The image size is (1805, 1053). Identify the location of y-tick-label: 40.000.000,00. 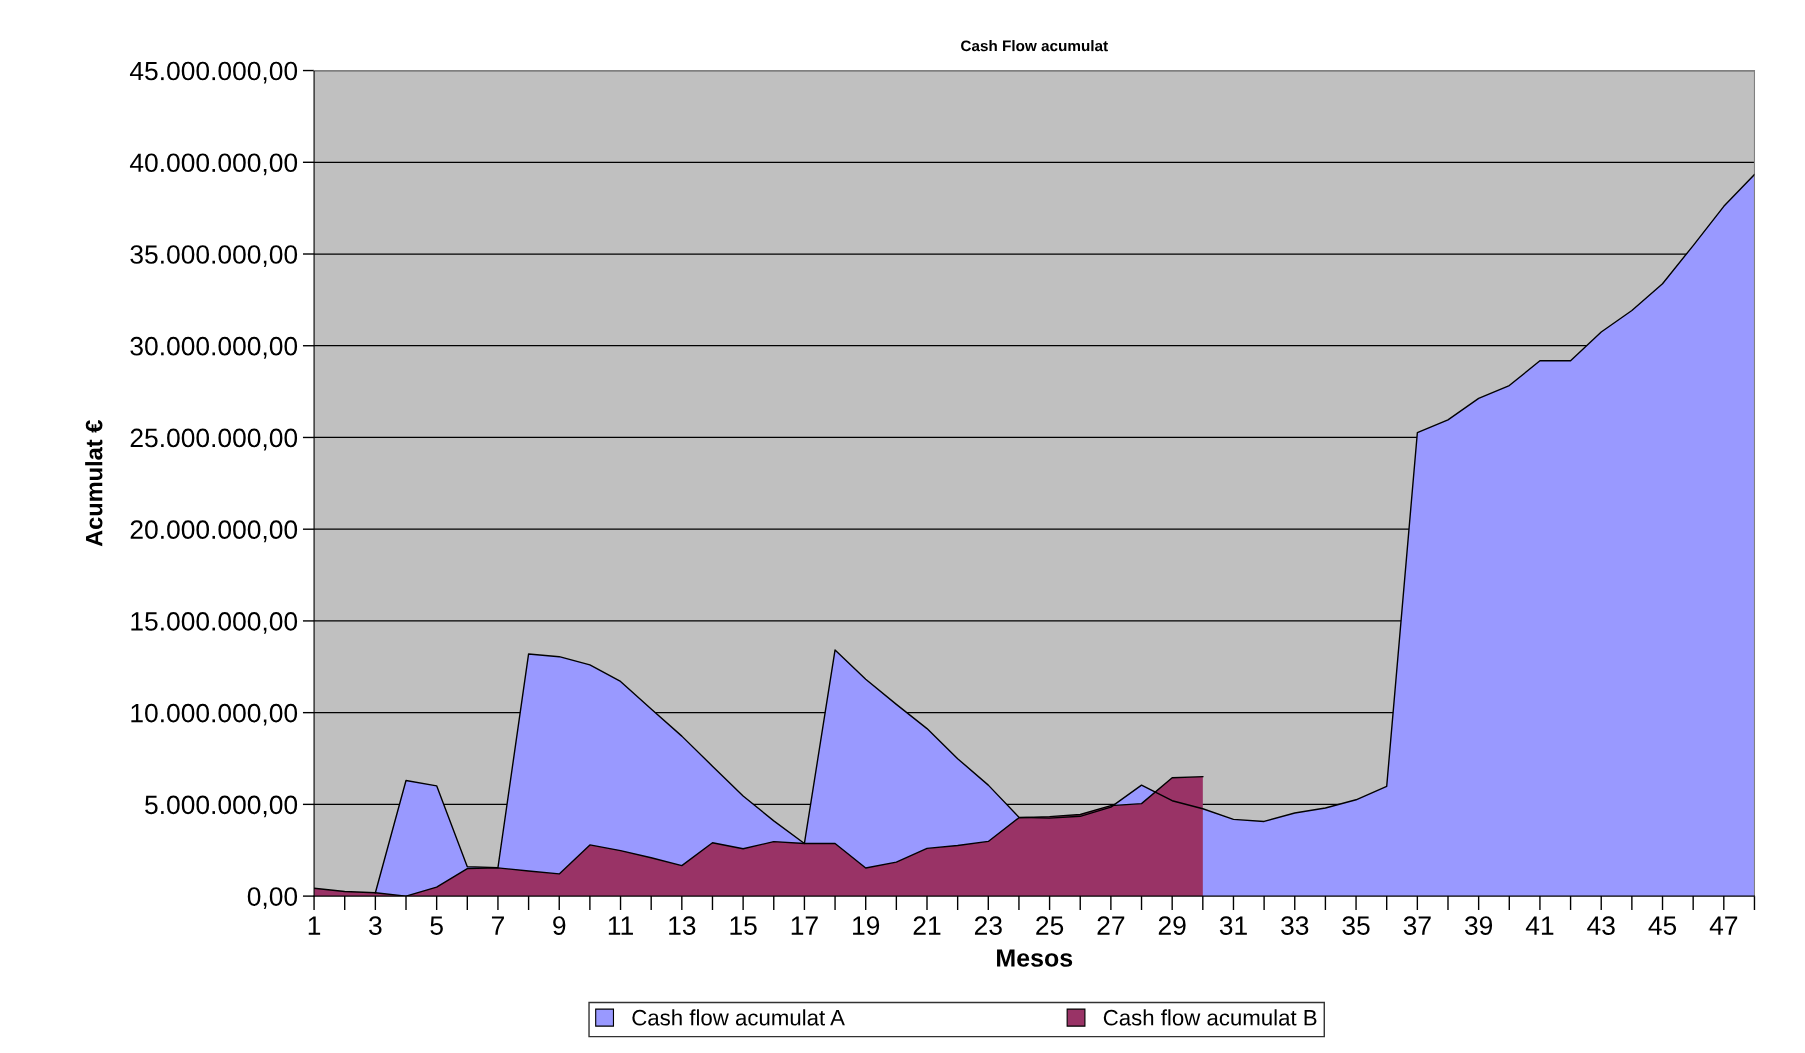
(213, 164).